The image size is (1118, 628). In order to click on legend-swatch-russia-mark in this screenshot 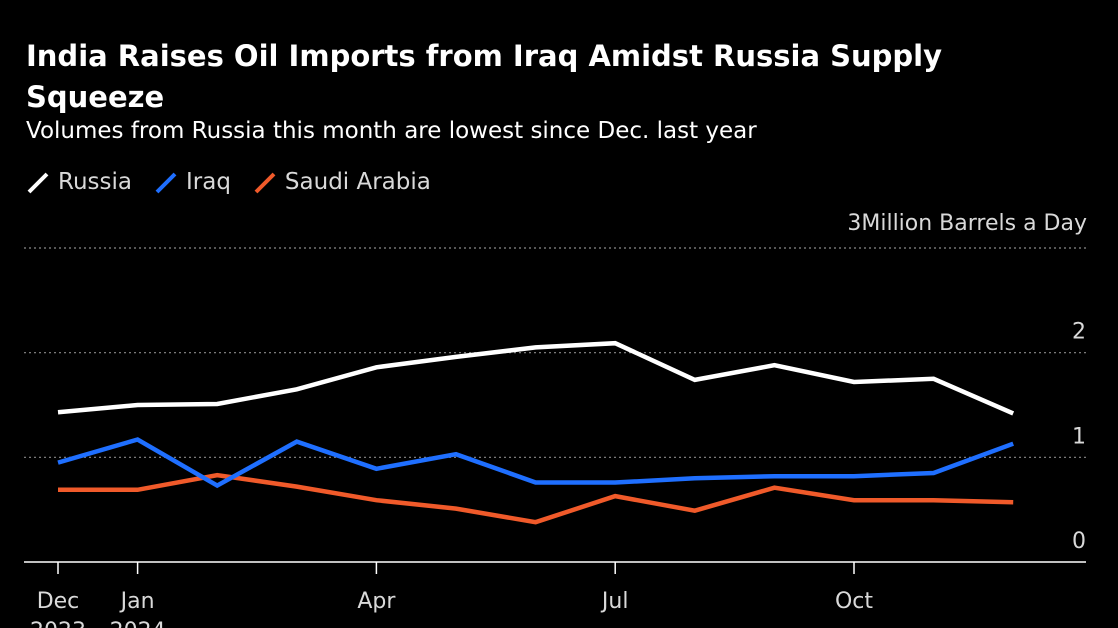, I will do `click(38, 183)`.